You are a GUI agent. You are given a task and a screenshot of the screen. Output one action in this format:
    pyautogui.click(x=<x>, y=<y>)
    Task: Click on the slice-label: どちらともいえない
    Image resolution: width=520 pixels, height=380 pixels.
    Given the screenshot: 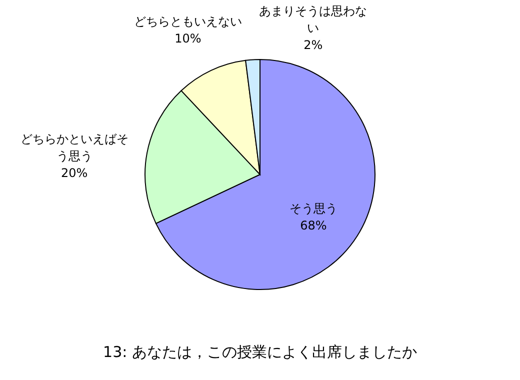 What is the action you would take?
    pyautogui.click(x=188, y=21)
    